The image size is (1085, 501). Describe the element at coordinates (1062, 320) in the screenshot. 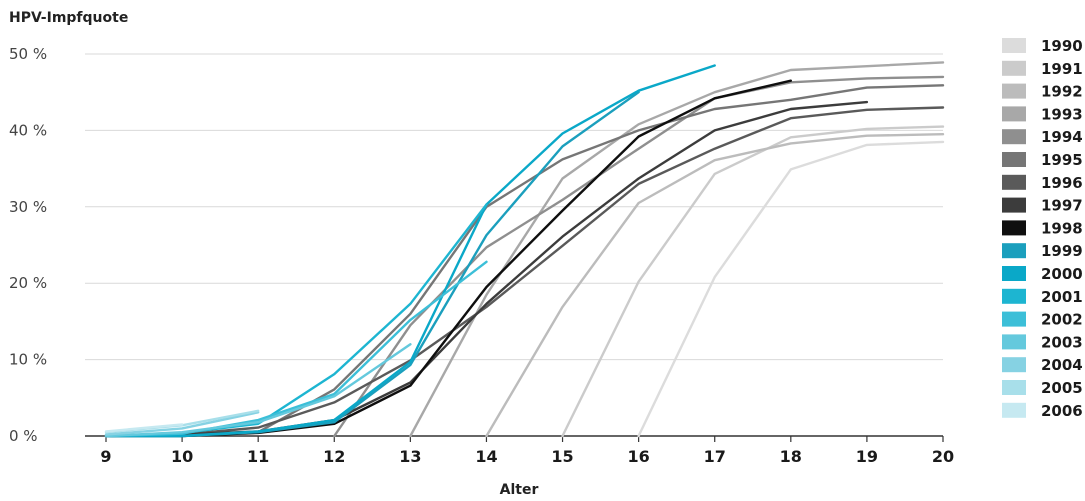

I see `legend-label-2002: 2002` at that location.